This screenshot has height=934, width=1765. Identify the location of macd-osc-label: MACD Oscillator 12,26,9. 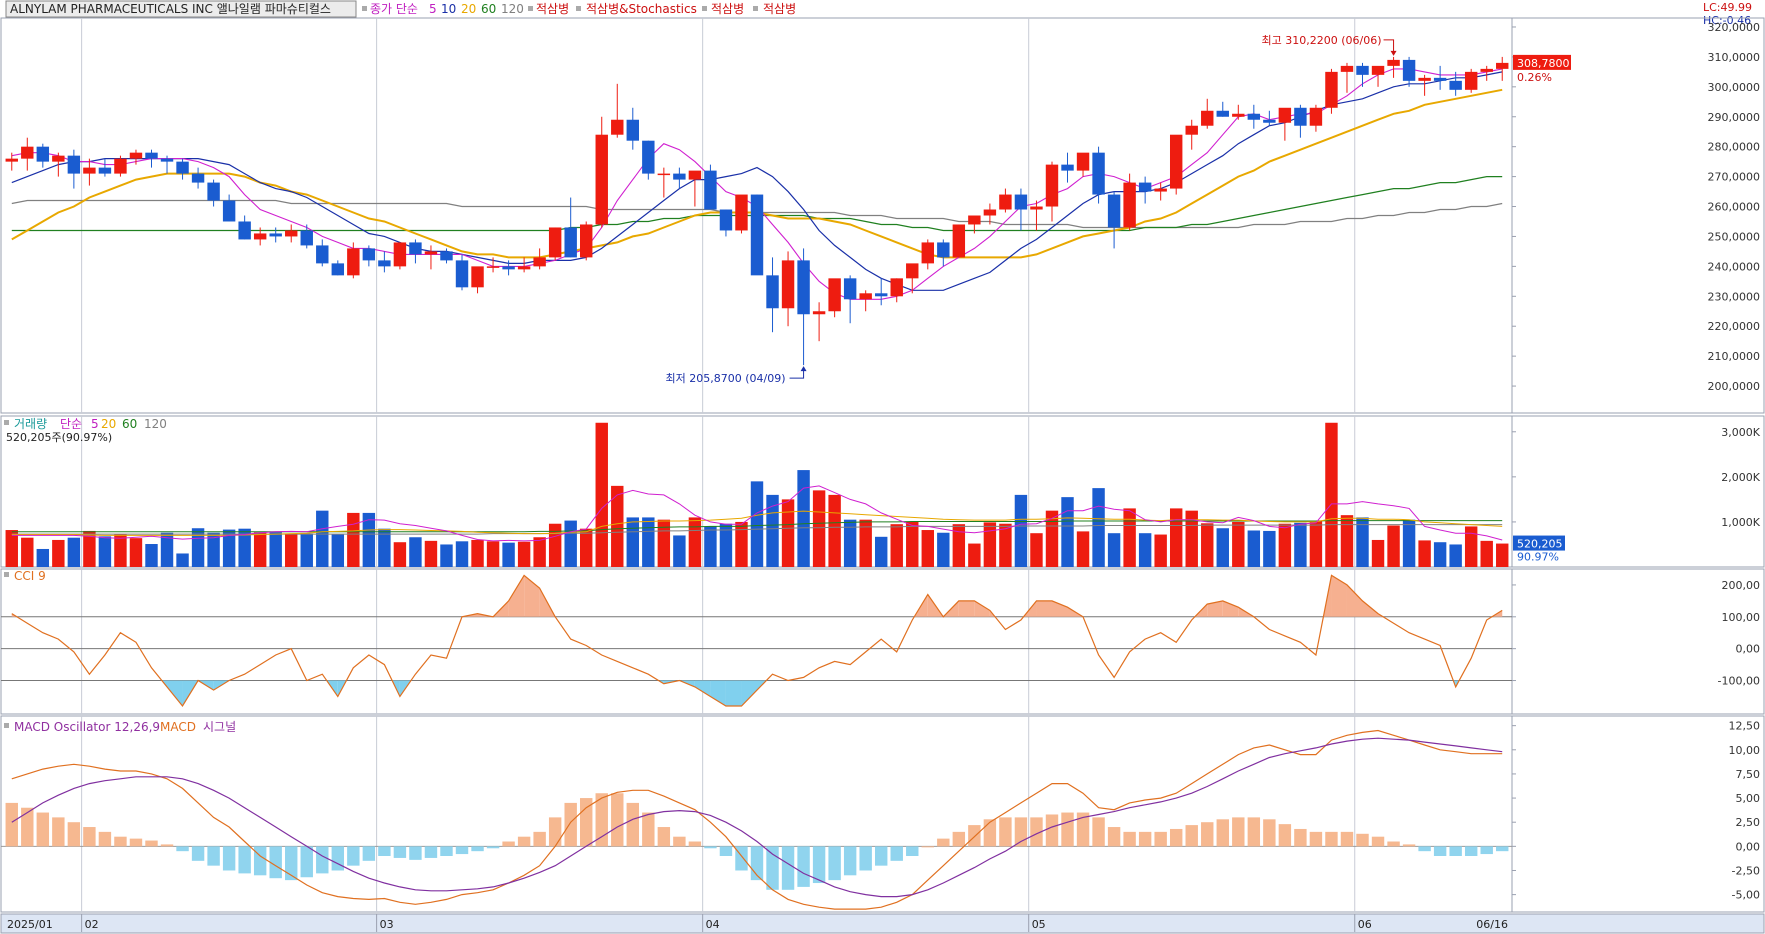
(87, 727).